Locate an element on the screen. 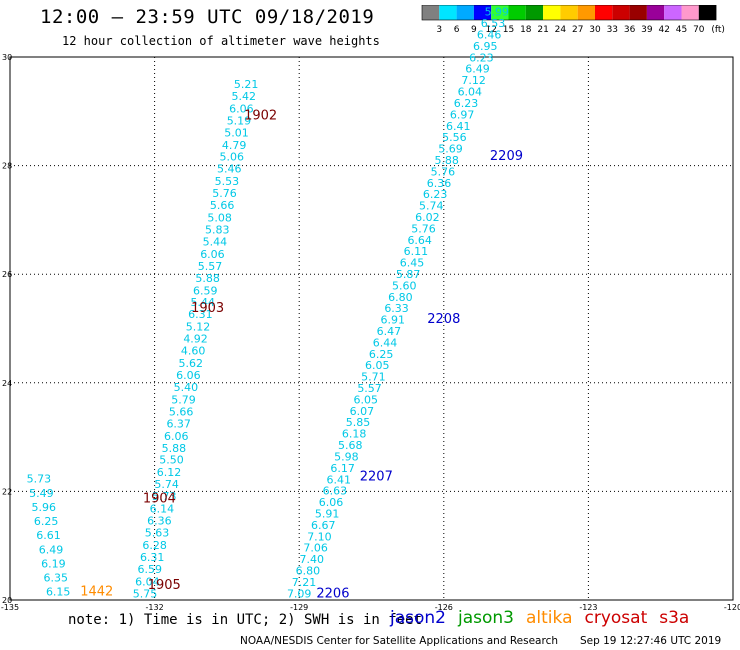  pass-time-label: 2209 is located at coordinates (506, 156).